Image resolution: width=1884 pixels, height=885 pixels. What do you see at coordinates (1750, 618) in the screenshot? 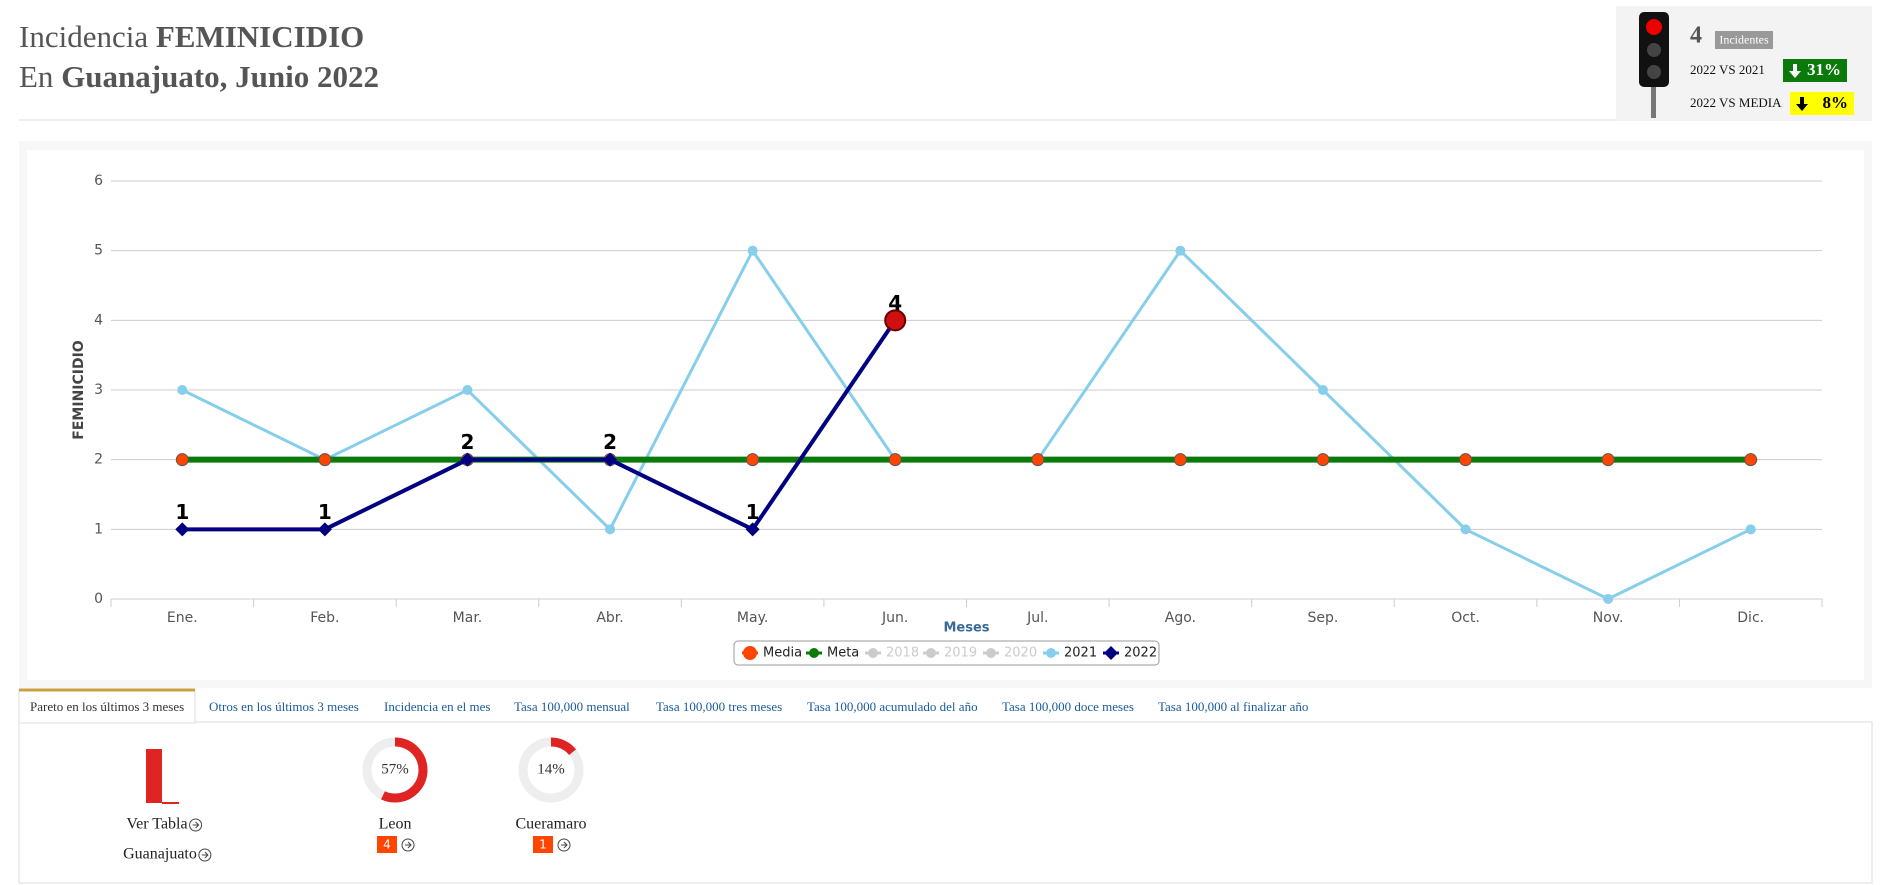
I see `x-tick-label: Dic.` at bounding box center [1750, 618].